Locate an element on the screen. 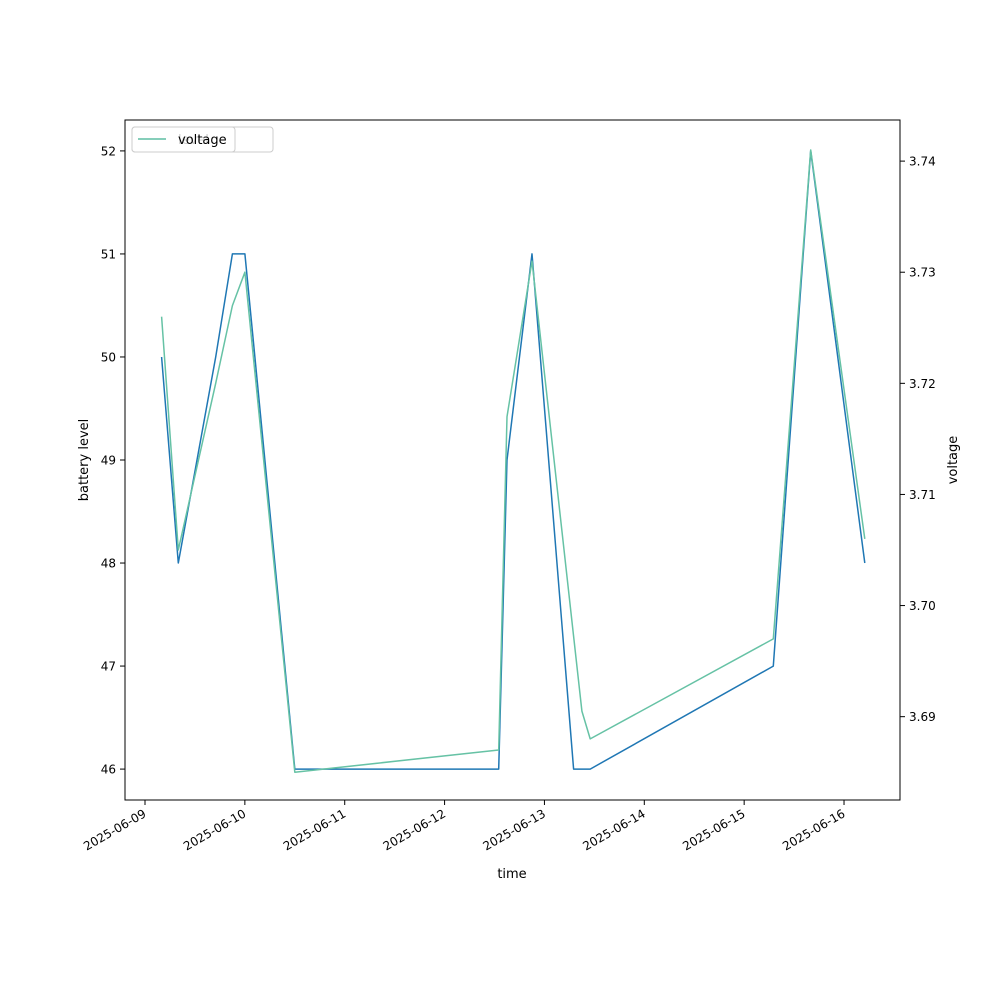  left-y-axis-ticks: 46 47 48 49 50 51 52 is located at coordinates (113, 460).